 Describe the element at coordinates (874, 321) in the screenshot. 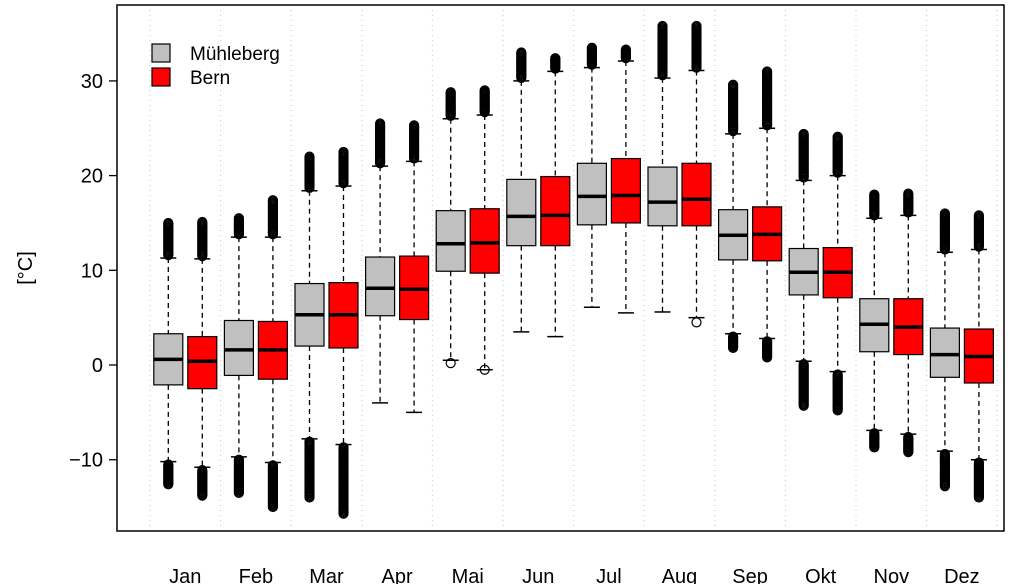

I see `box-mühleberg-nov` at that location.